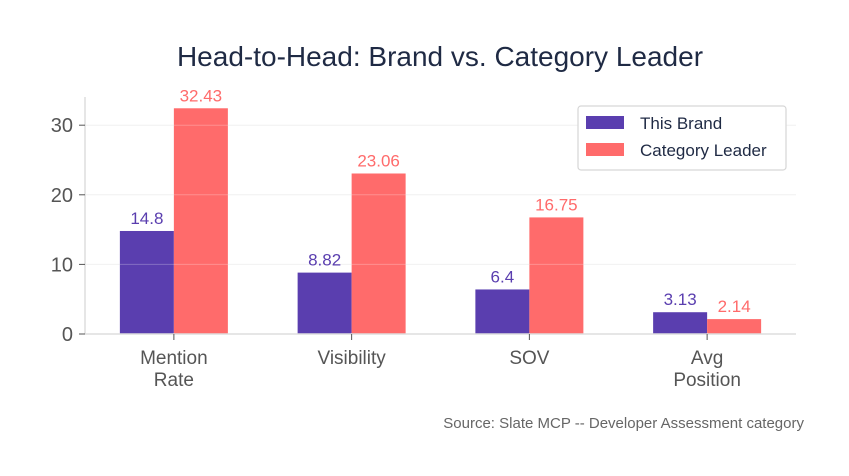 This screenshot has width=849, height=476. I want to click on data-label: 8.82, so click(324, 260).